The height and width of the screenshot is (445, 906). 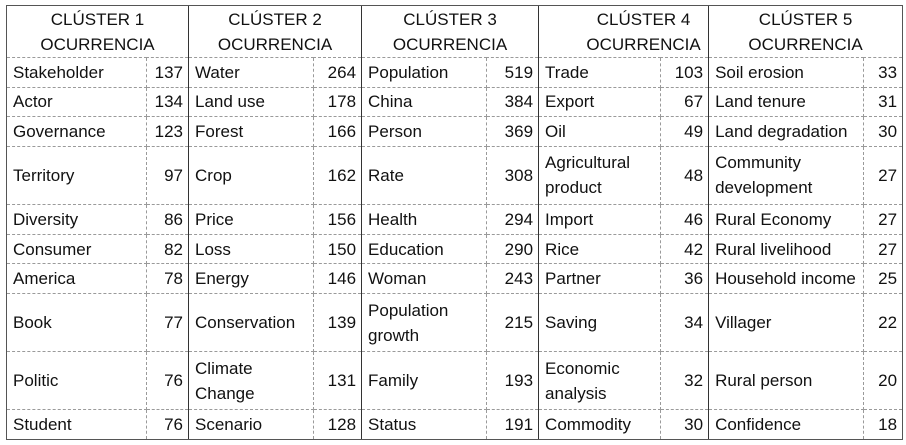 What do you see at coordinates (513, 424) in the screenshot?
I see `occurrence-cell: 191` at bounding box center [513, 424].